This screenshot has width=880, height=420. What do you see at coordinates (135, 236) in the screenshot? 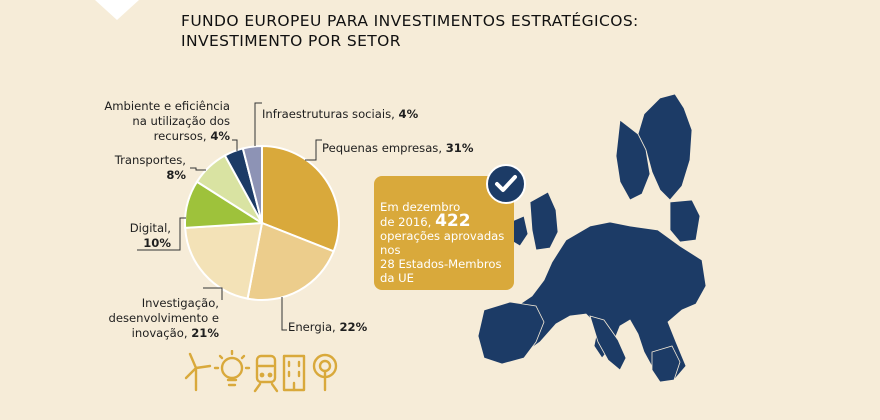
I see `label-digital: Digital, 10%` at bounding box center [135, 236].